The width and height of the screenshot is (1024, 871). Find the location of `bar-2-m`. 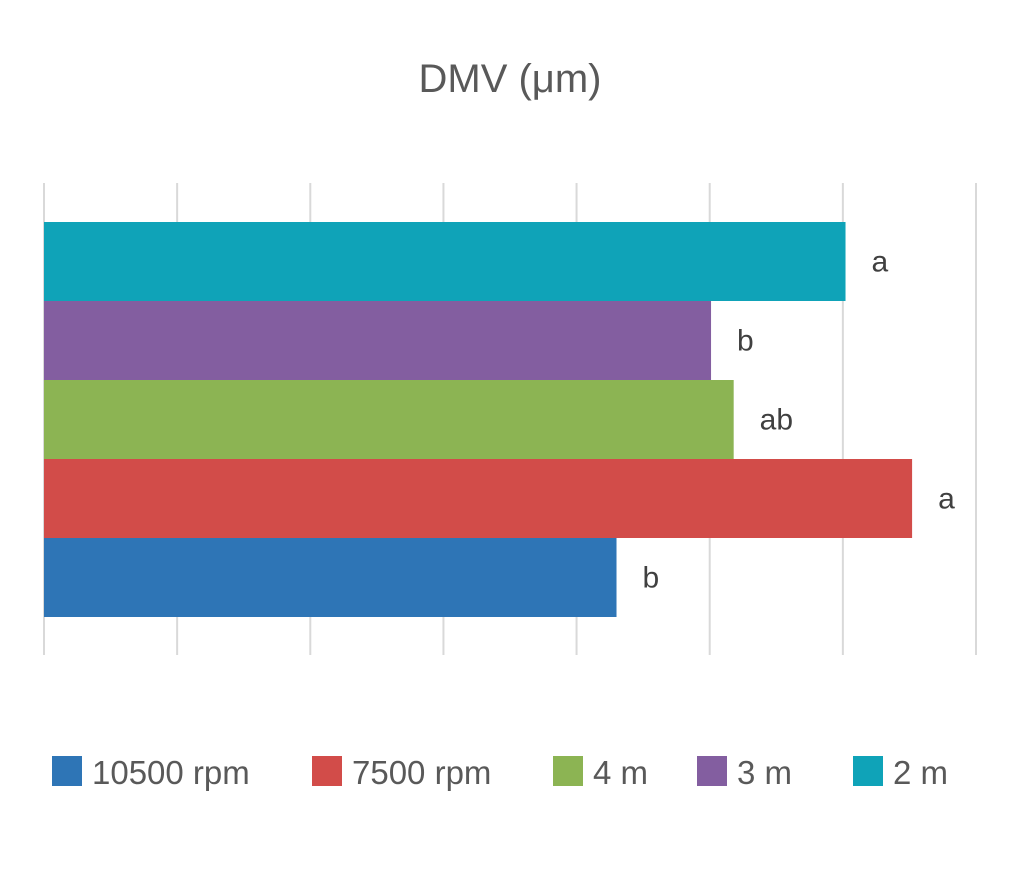

bar-2-m is located at coordinates (445, 261).